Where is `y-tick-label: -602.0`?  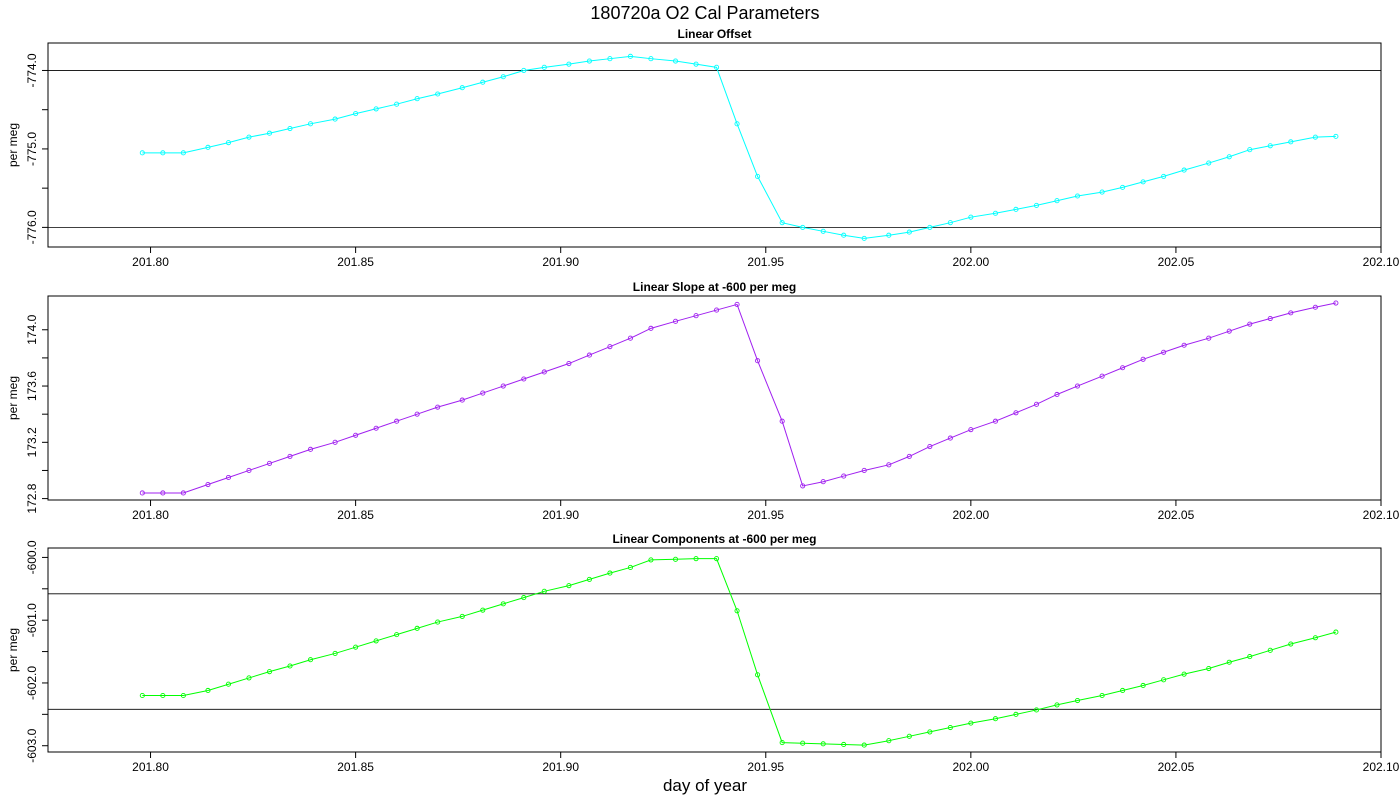 y-tick-label: -602.0 is located at coordinates (32, 683).